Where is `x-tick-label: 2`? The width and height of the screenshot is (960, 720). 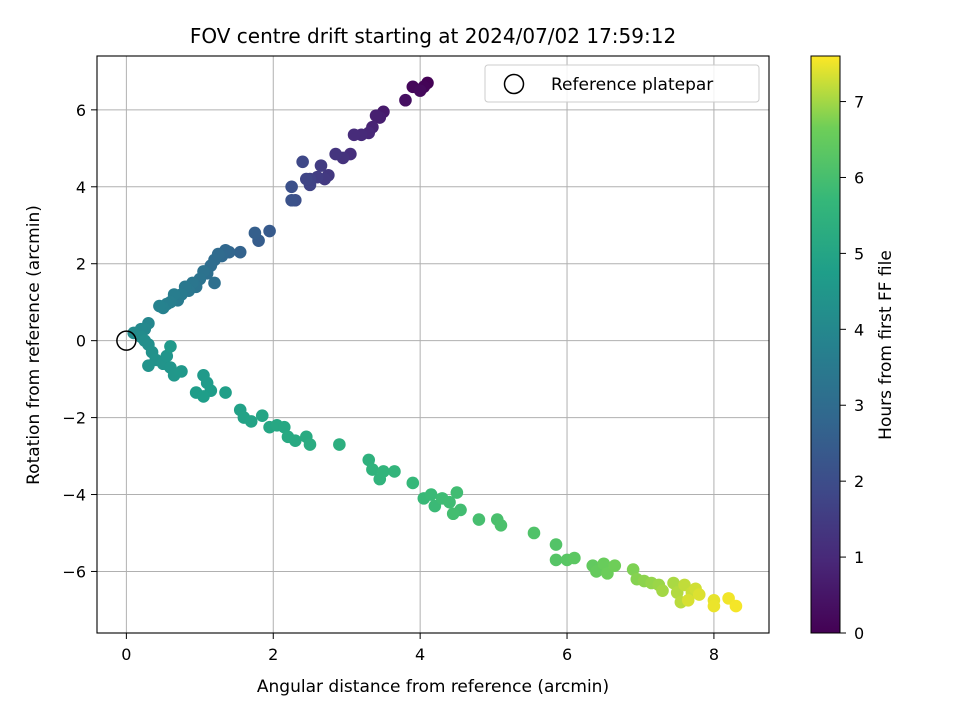
x-tick-label: 2 is located at coordinates (273, 654).